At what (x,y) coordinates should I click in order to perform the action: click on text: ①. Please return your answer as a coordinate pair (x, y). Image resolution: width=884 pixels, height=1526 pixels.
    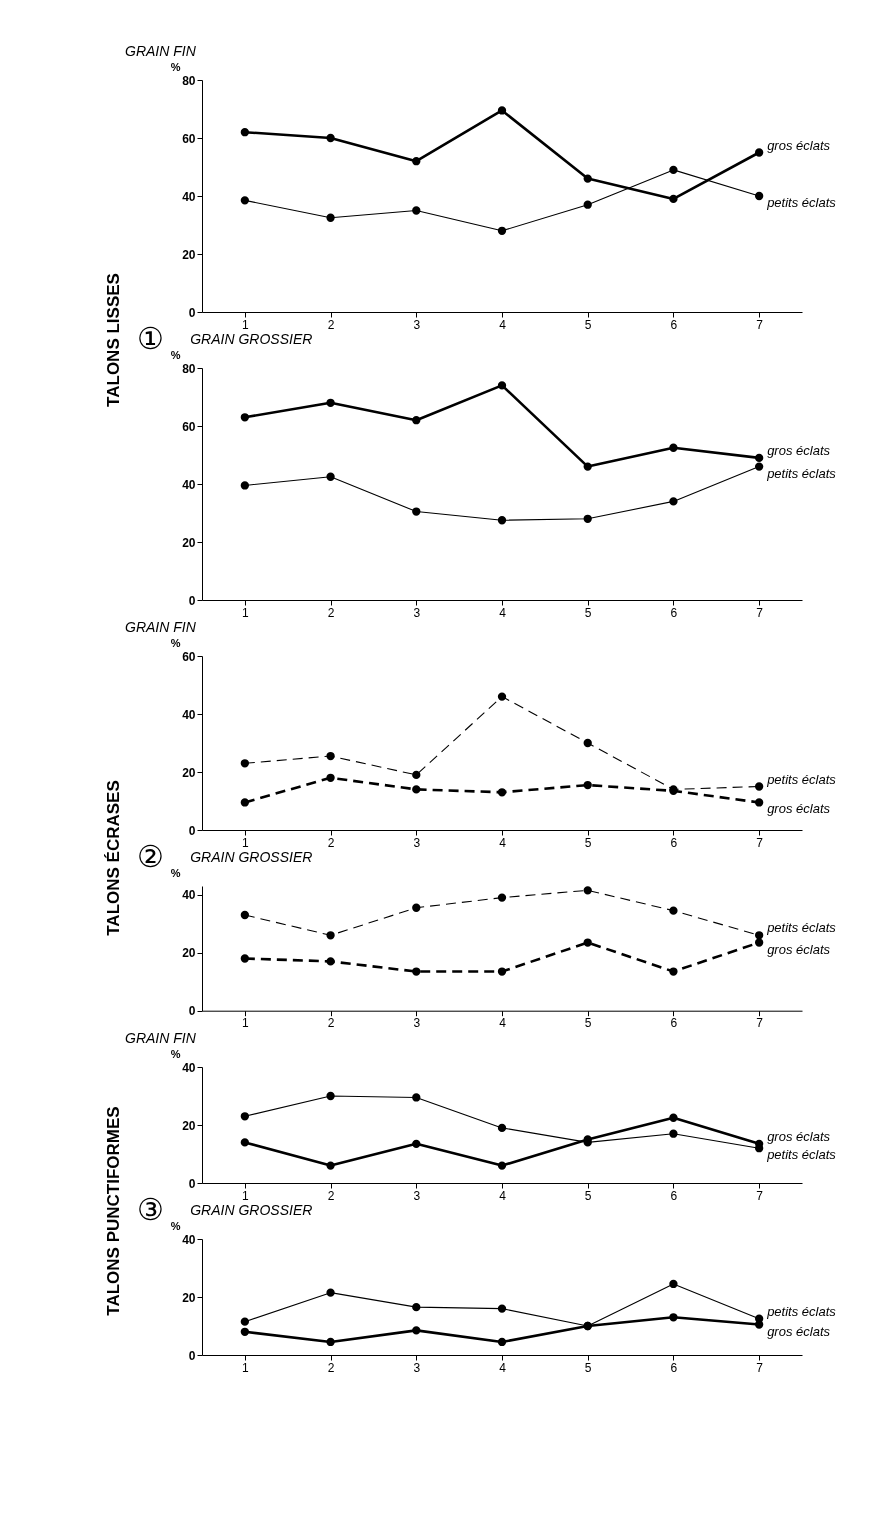
    Looking at the image, I should click on (150, 338).